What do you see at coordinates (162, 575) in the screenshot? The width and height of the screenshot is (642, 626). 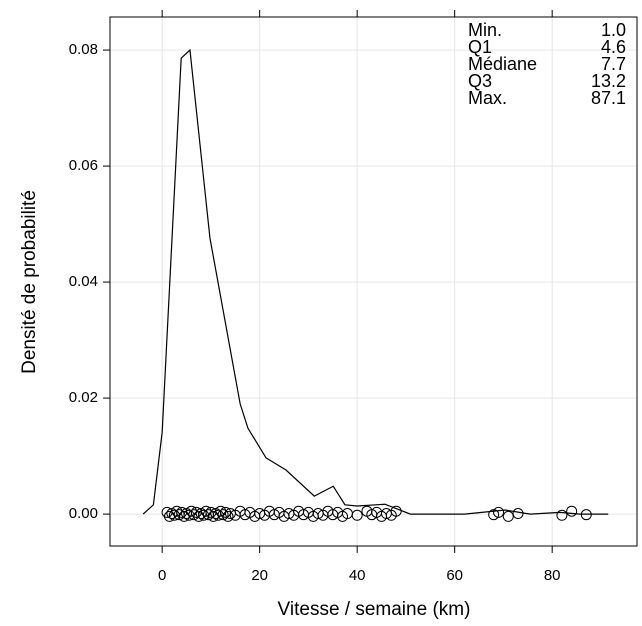 I see `x-tick-label: 0` at bounding box center [162, 575].